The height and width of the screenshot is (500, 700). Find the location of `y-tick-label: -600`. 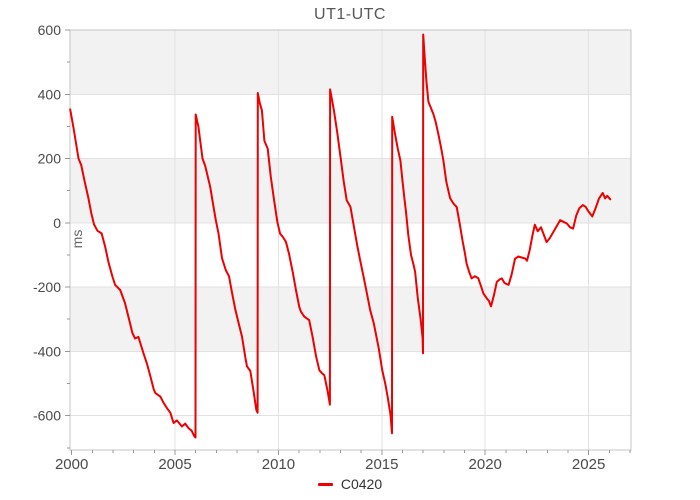

y-tick-label: -600 is located at coordinates (47, 416).